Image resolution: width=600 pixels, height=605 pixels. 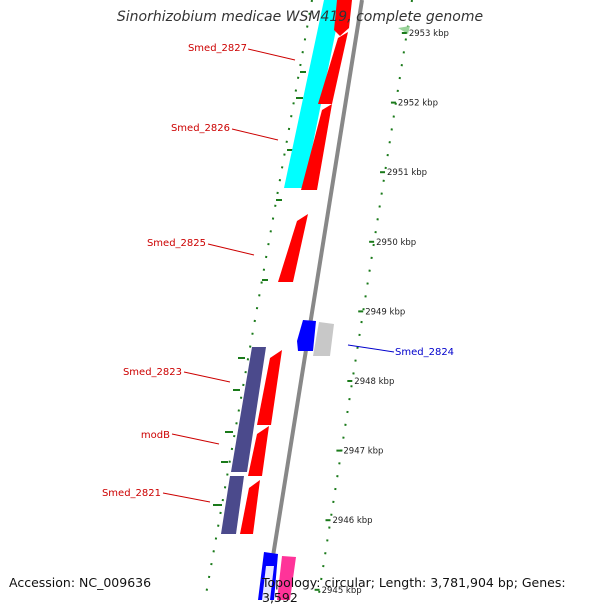 I want to click on gene-label: Smed_2826, so click(x=200, y=128).